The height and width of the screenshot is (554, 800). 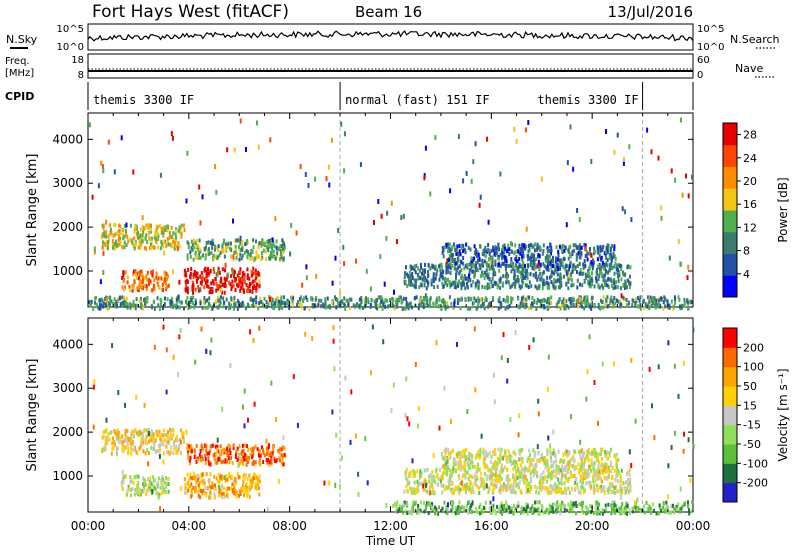 I want to click on colorbar-swatch, so click(x=730, y=177).